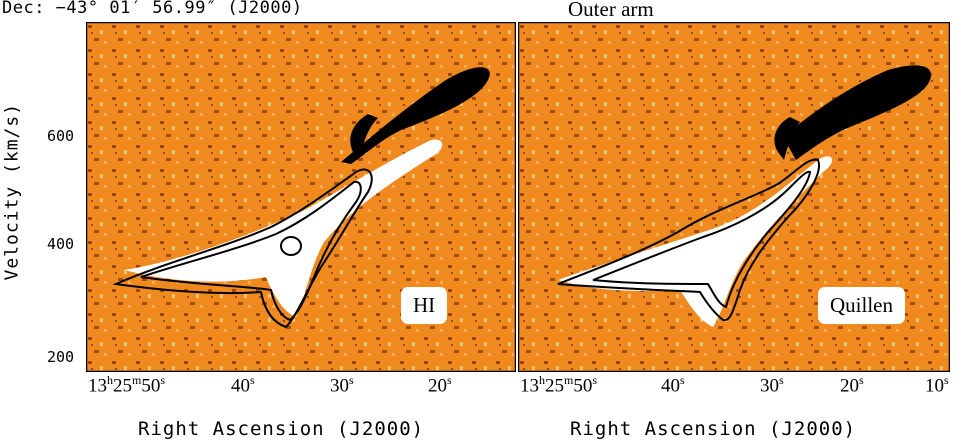  What do you see at coordinates (852, 385) in the screenshot?
I see `x-tick-right-4: 20s` at bounding box center [852, 385].